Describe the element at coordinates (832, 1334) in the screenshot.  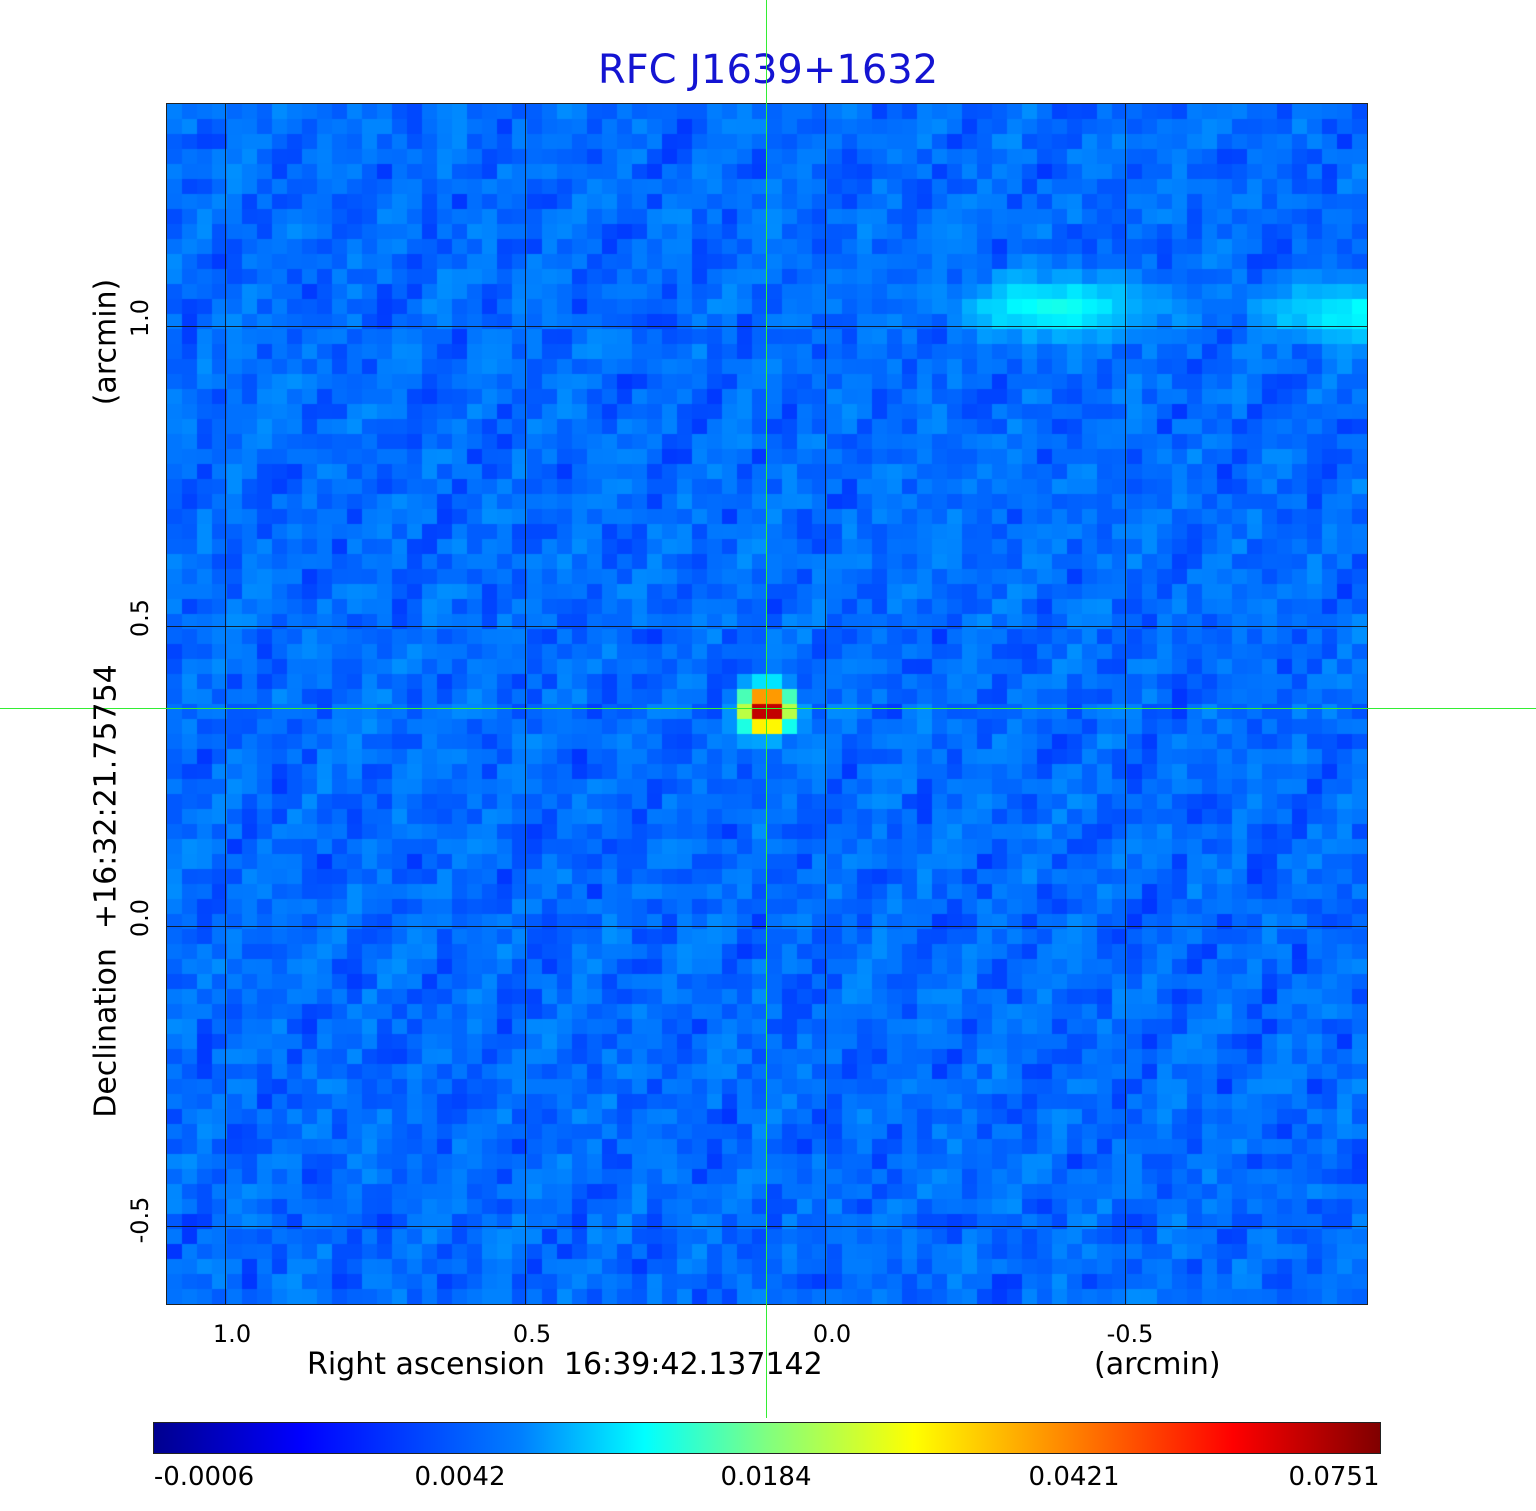
I see `x-tick-label: 0.0` at that location.